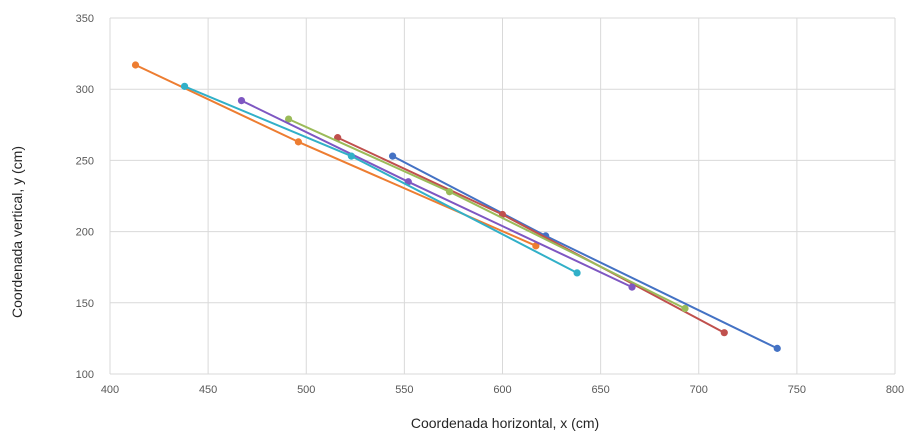  Describe the element at coordinates (110, 390) in the screenshot. I see `x-tick-label: 400` at that location.